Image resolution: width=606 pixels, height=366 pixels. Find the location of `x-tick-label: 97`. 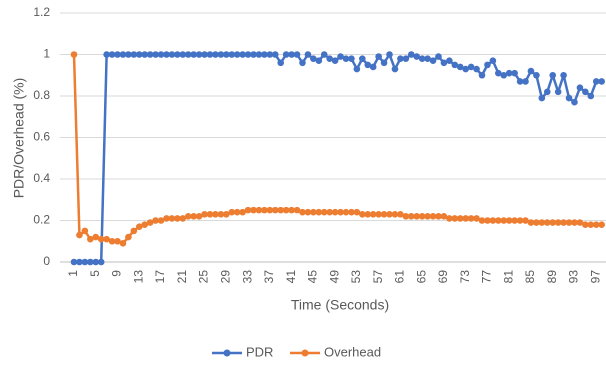

x-tick-label: 97 is located at coordinates (595, 277).